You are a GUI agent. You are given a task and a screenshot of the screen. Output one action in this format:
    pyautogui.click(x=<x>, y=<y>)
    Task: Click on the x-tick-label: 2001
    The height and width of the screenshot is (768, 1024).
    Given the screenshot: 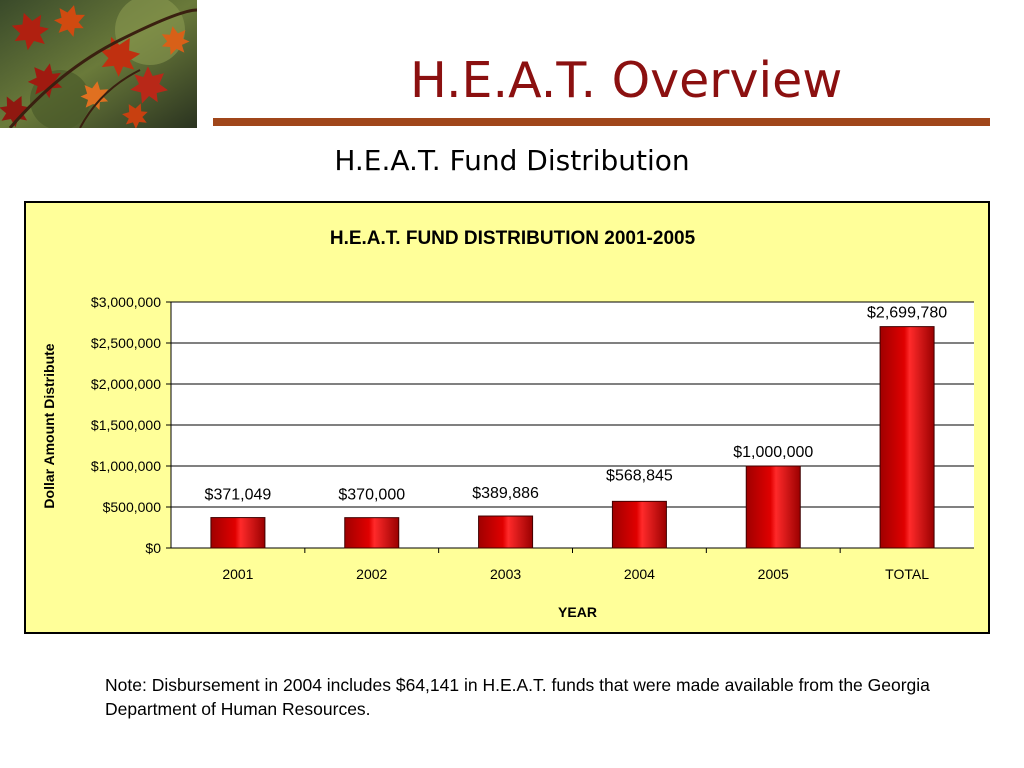 What is the action you would take?
    pyautogui.click(x=237, y=574)
    